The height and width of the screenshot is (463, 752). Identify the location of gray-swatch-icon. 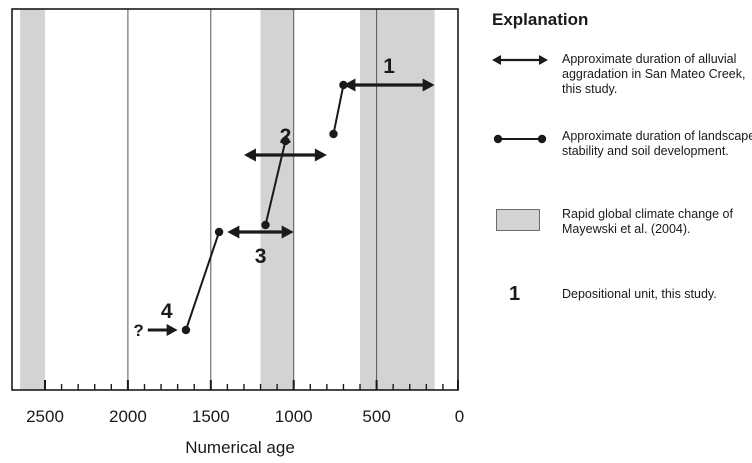
(518, 220).